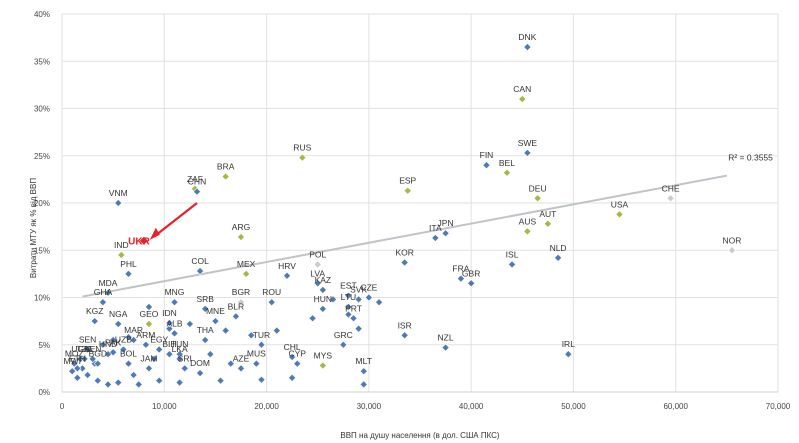  I want to click on point-label: ITA, so click(435, 228).